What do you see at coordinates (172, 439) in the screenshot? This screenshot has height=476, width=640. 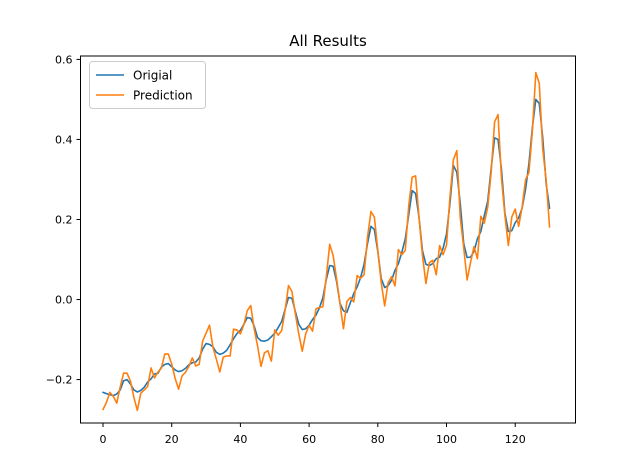 I see `x-tick-label: 20` at bounding box center [172, 439].